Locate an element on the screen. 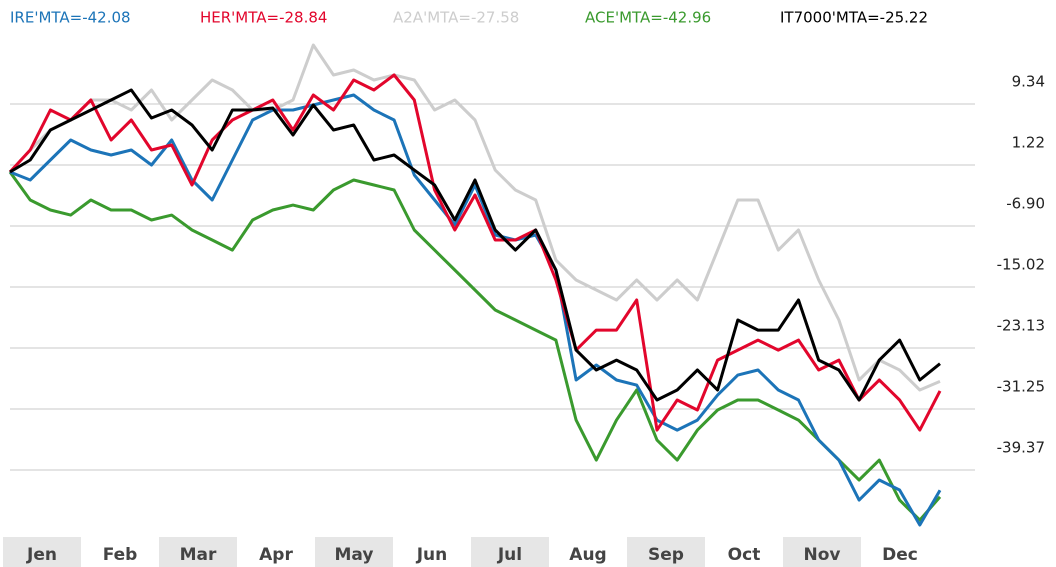 The height and width of the screenshot is (567, 1056). legend-label: ACE'MTA=-42.96 is located at coordinates (648, 18).